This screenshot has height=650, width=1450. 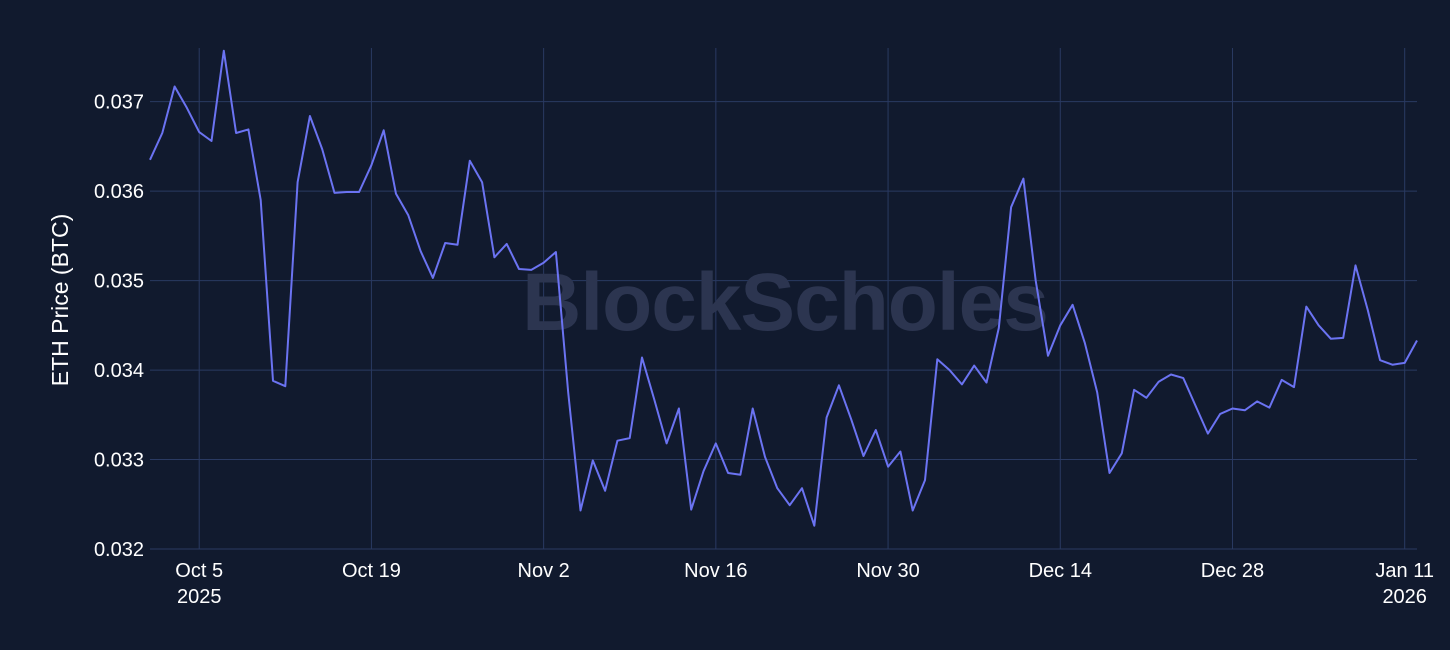 I want to click on x-tick-label: Jan 11, so click(x=1404, y=571).